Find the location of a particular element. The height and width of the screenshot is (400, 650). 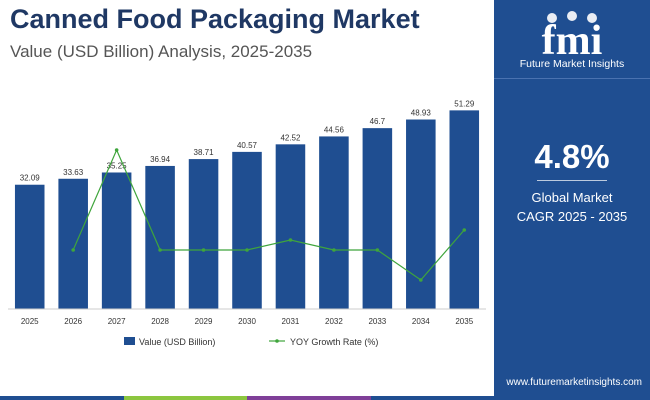

bar-label-2027: 35.25 is located at coordinates (117, 165).